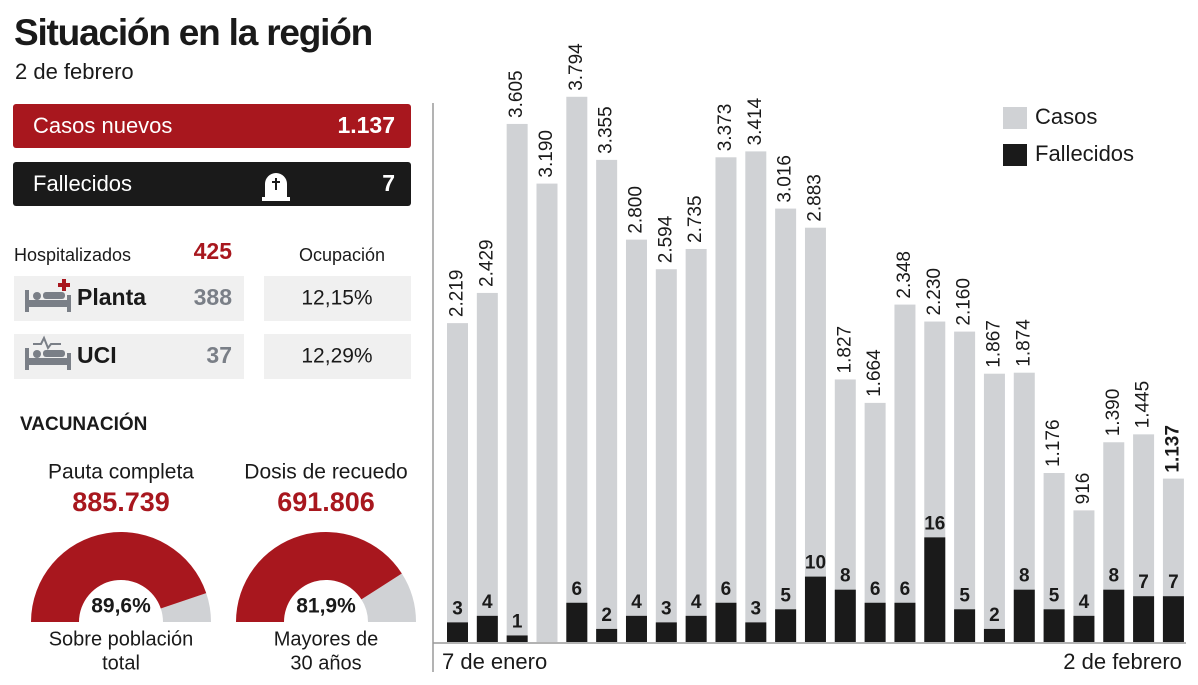 This screenshot has width=1198, height=685. What do you see at coordinates (904, 275) in the screenshot?
I see `bar-value-label: 2.348` at bounding box center [904, 275].